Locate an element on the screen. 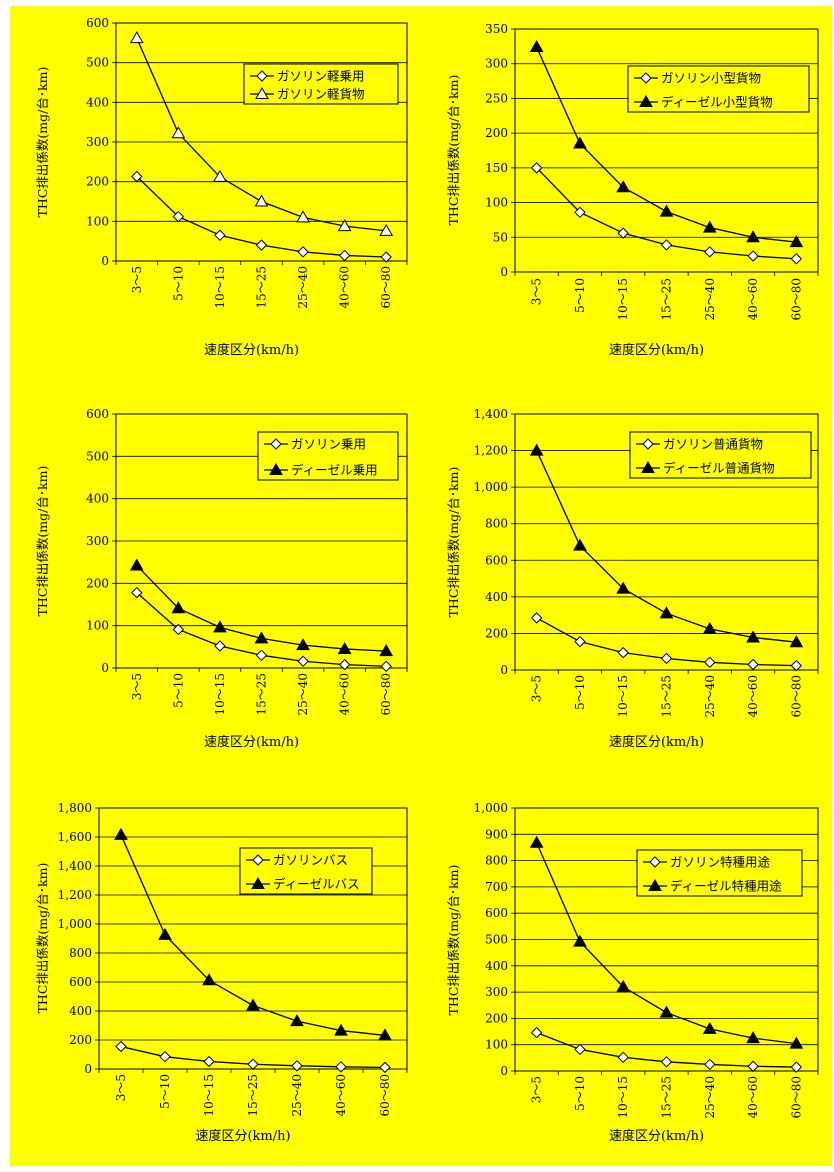 The width and height of the screenshot is (834, 1172). chart-1-ytick-label: 400 is located at coordinates (97, 102).